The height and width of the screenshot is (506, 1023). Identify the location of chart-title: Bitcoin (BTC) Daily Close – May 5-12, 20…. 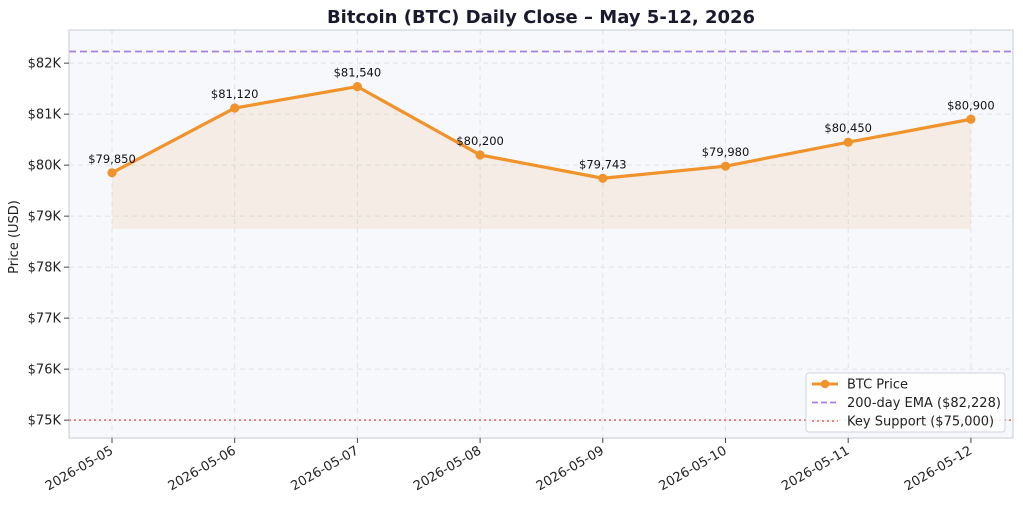
(541, 17).